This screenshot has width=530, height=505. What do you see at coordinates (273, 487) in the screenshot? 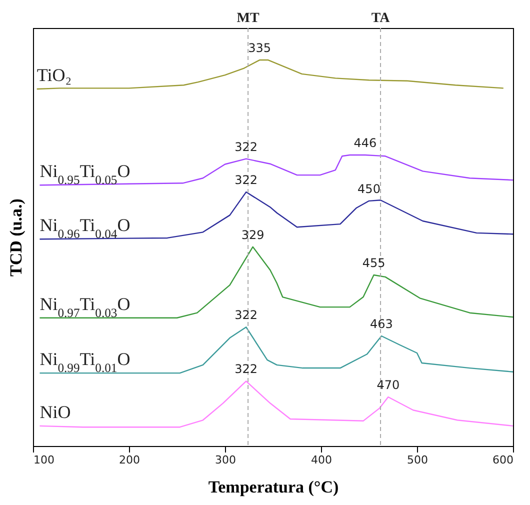
I see `x-axis-title: Temperatura (°C)` at bounding box center [273, 487].